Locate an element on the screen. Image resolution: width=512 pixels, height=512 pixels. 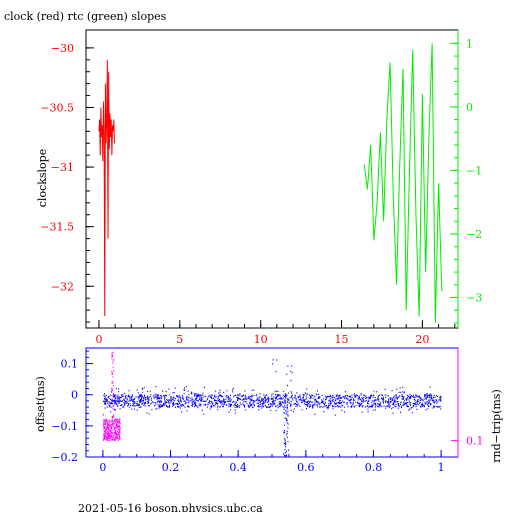
x-tick-label-top: 5 is located at coordinates (179, 339).